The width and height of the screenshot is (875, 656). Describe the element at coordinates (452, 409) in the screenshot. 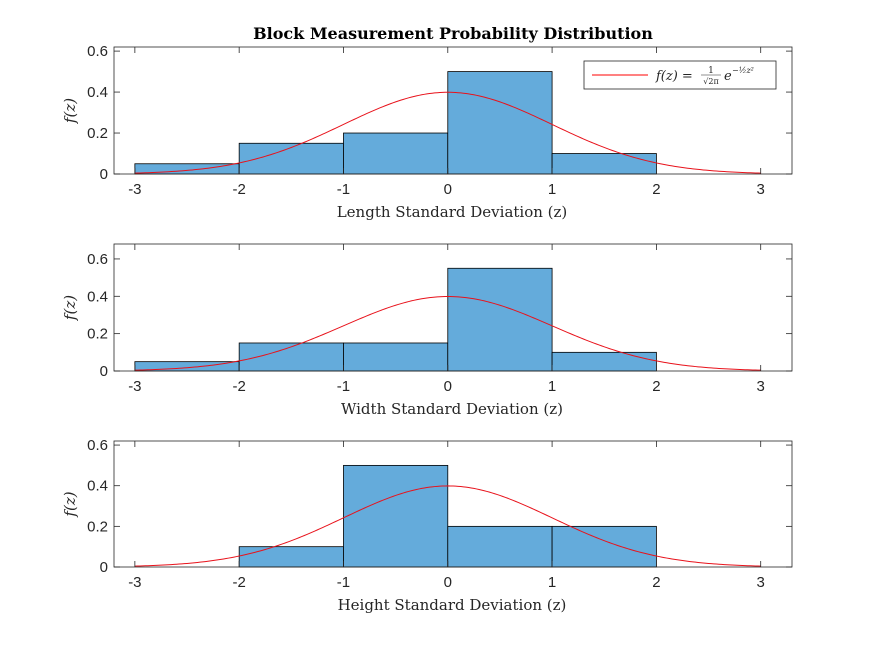

I see `x-axis-label: Width Standard Deviation (z)` at that location.